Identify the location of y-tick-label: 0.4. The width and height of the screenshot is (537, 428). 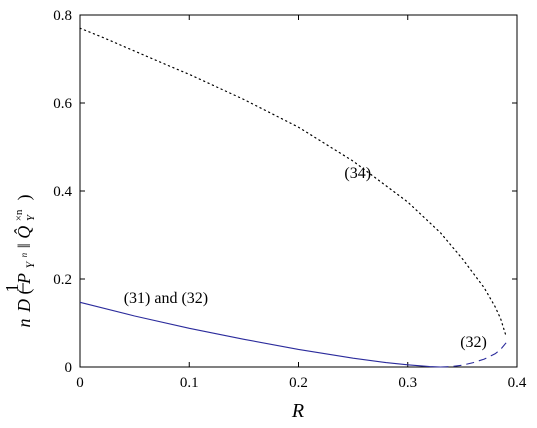
(62, 192).